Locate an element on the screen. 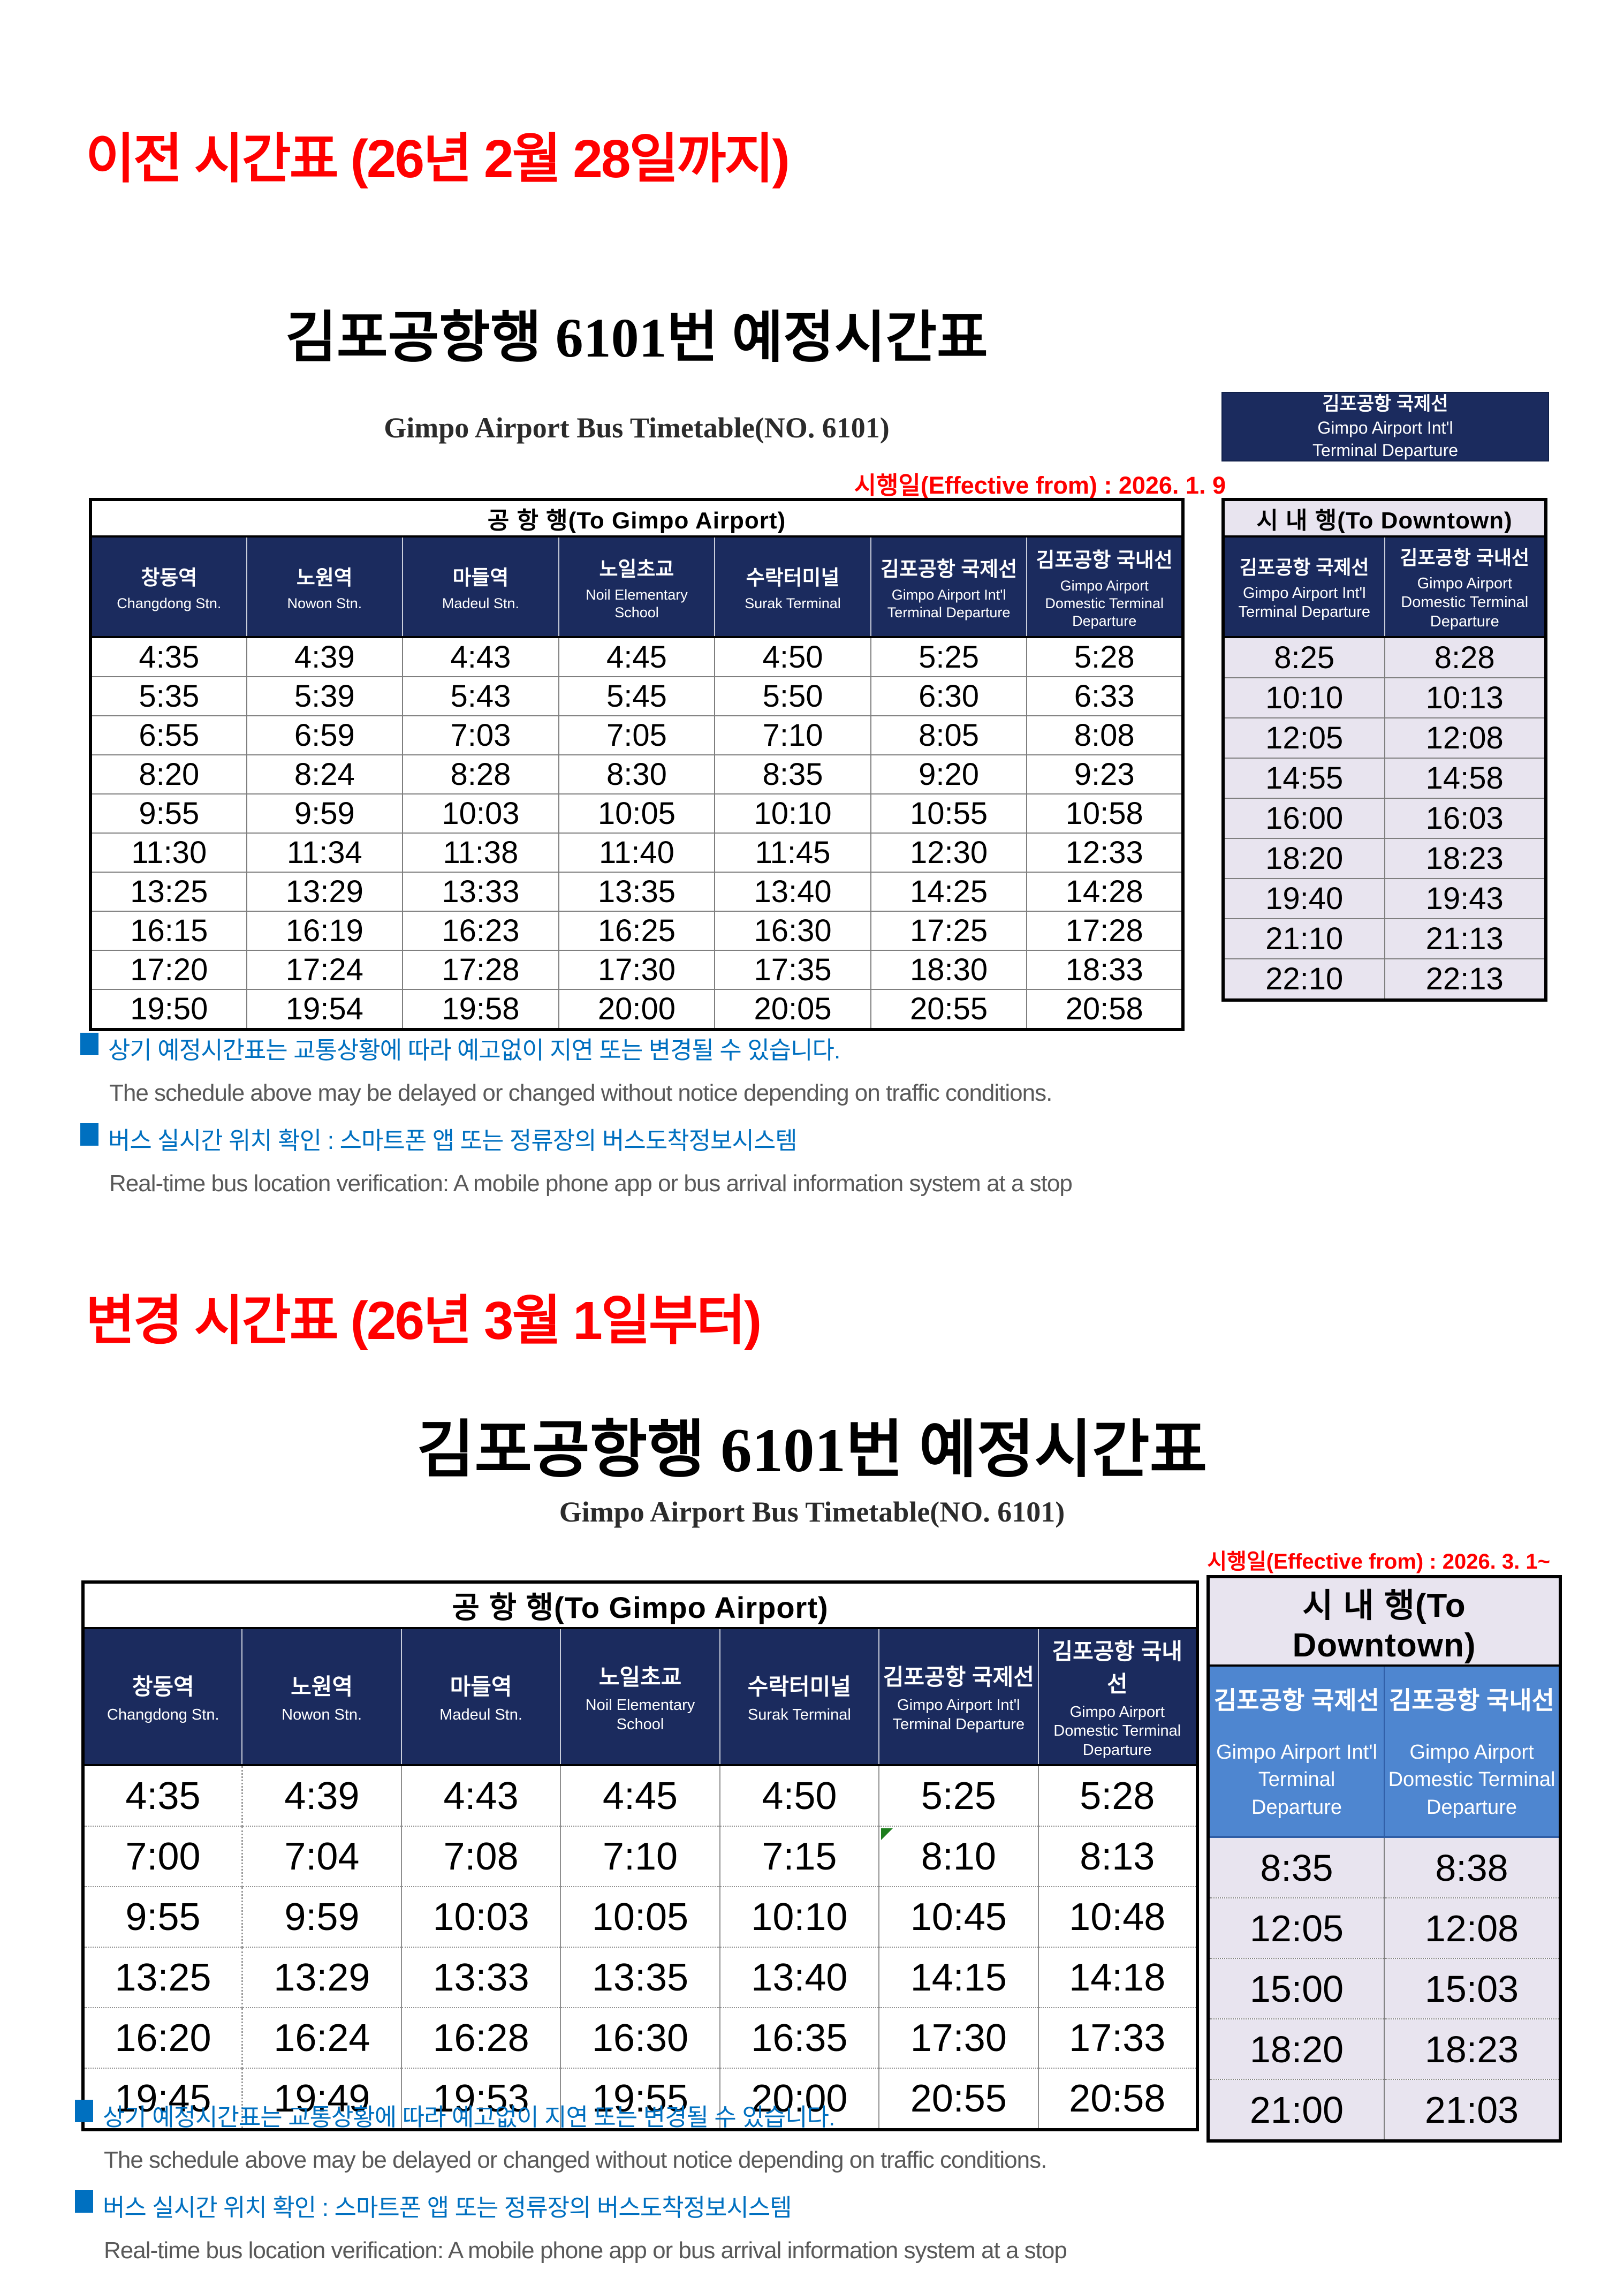 Image resolution: width=1624 pixels, height=2293 pixels. column-header-en: Nowon Stn. is located at coordinates (324, 603).